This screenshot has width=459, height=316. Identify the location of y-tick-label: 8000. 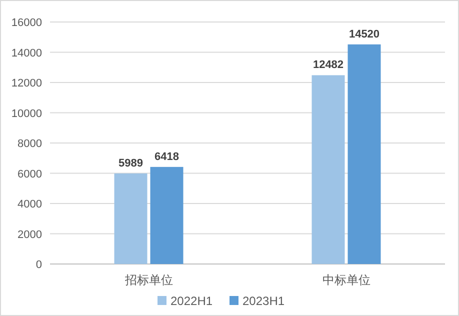
(30, 144).